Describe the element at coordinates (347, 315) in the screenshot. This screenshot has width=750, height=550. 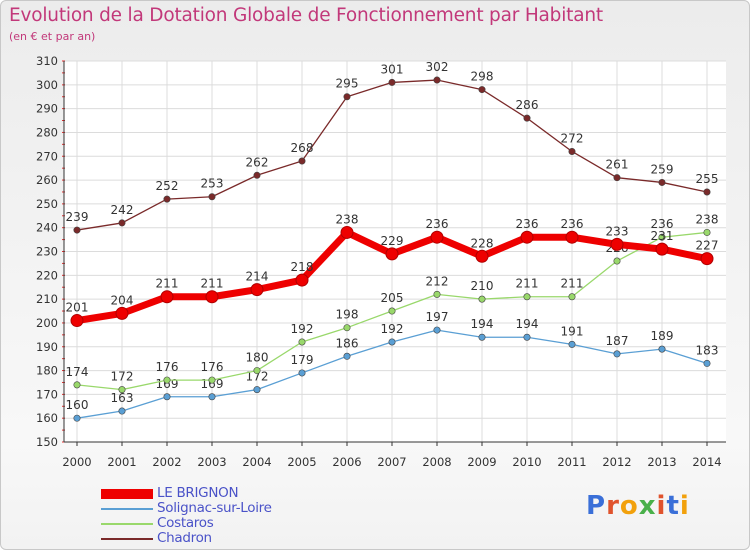
I see `data-label: 198` at that location.